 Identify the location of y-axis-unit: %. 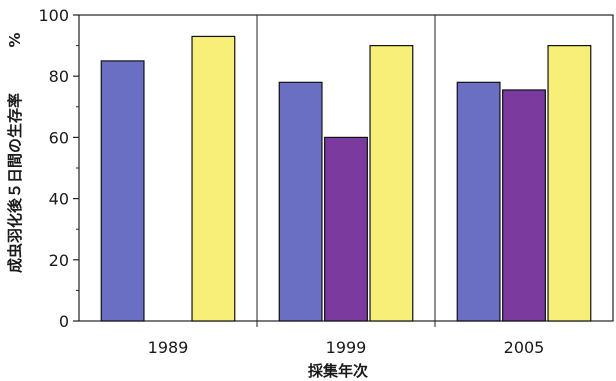
(15, 39).